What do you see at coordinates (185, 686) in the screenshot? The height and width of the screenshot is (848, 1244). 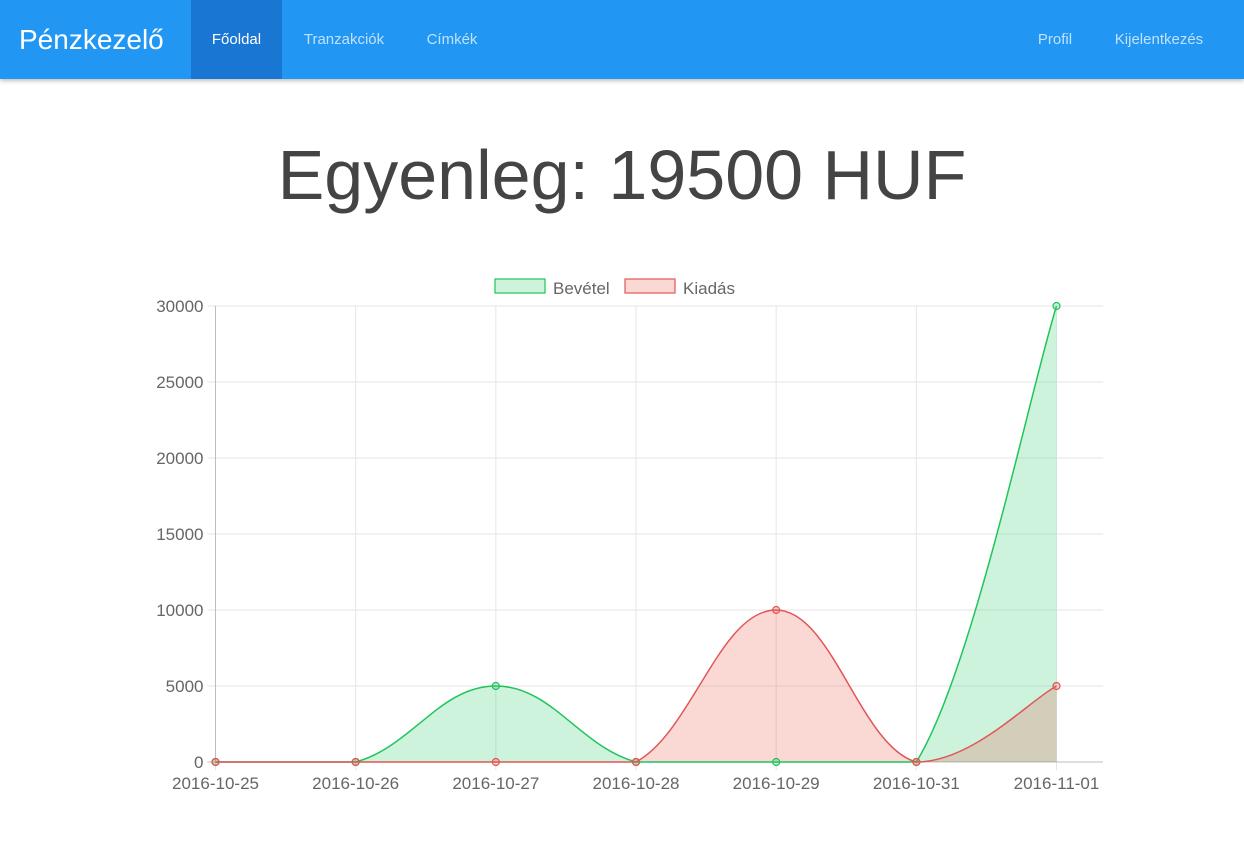 I see `y-tick-label: 5000` at bounding box center [185, 686].